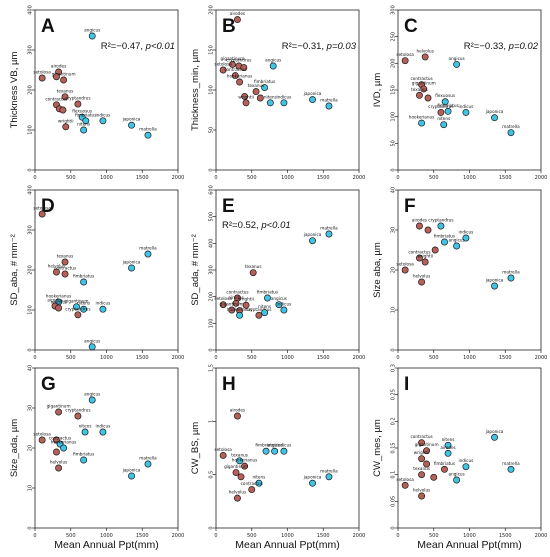 This screenshot has width=550, height=557. I want to click on y-tick-label: 50, so click(394, 143).